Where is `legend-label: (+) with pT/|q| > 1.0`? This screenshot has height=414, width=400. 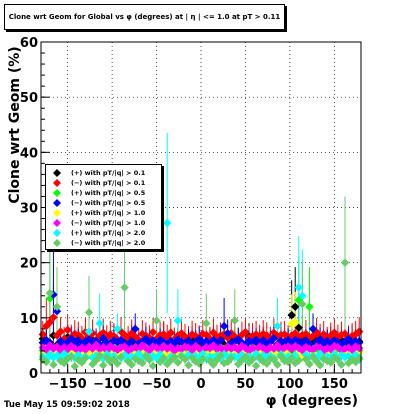
legend-label: (+) with pT/|q| > 1.0 is located at coordinates (108, 213).